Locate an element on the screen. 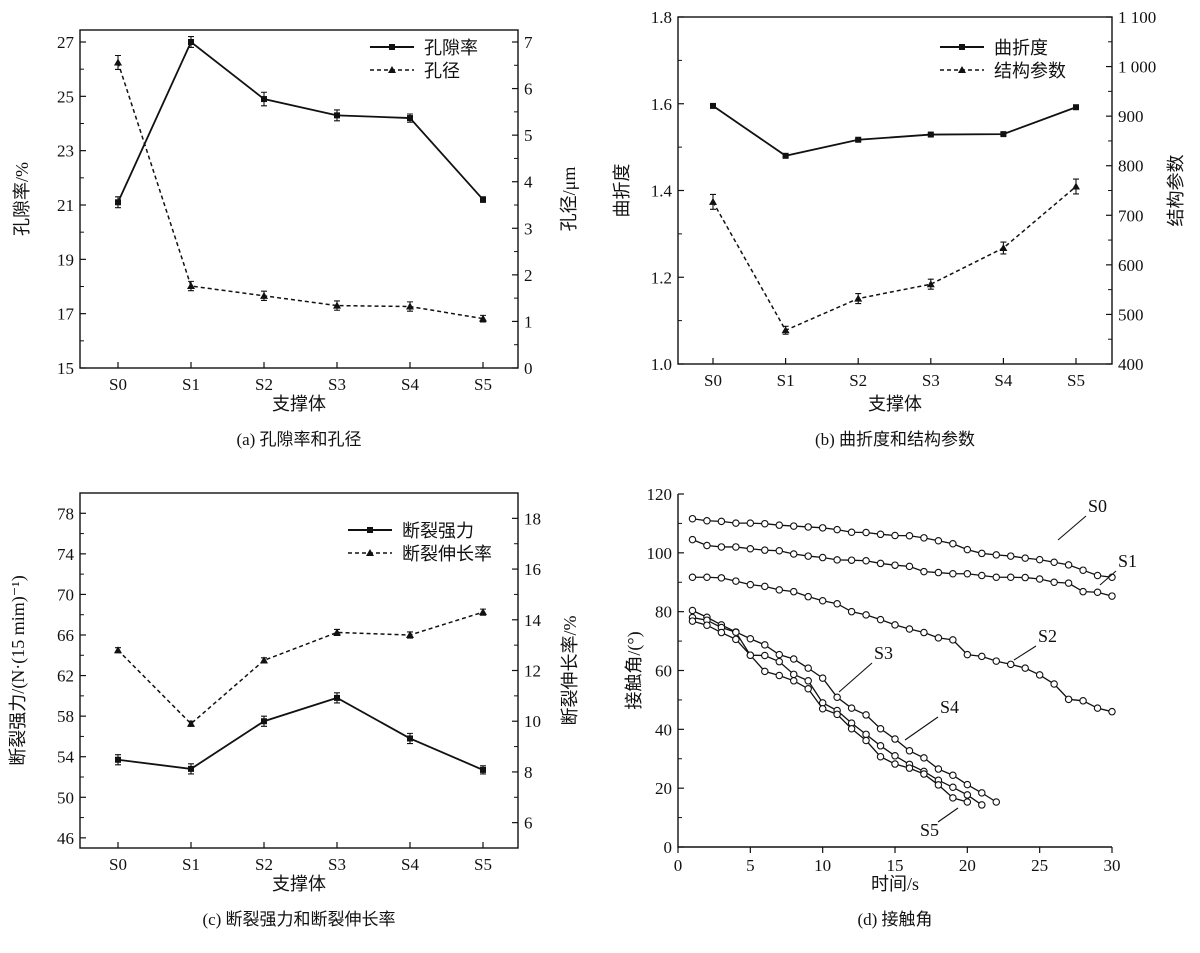  y-right-tick-label: 600 is located at coordinates (1131, 265).